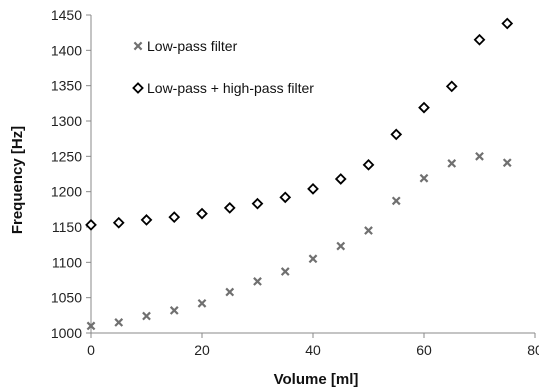 Image resolution: width=539 pixels, height=390 pixels. I want to click on y-tick-label: 1250, so click(66, 156).